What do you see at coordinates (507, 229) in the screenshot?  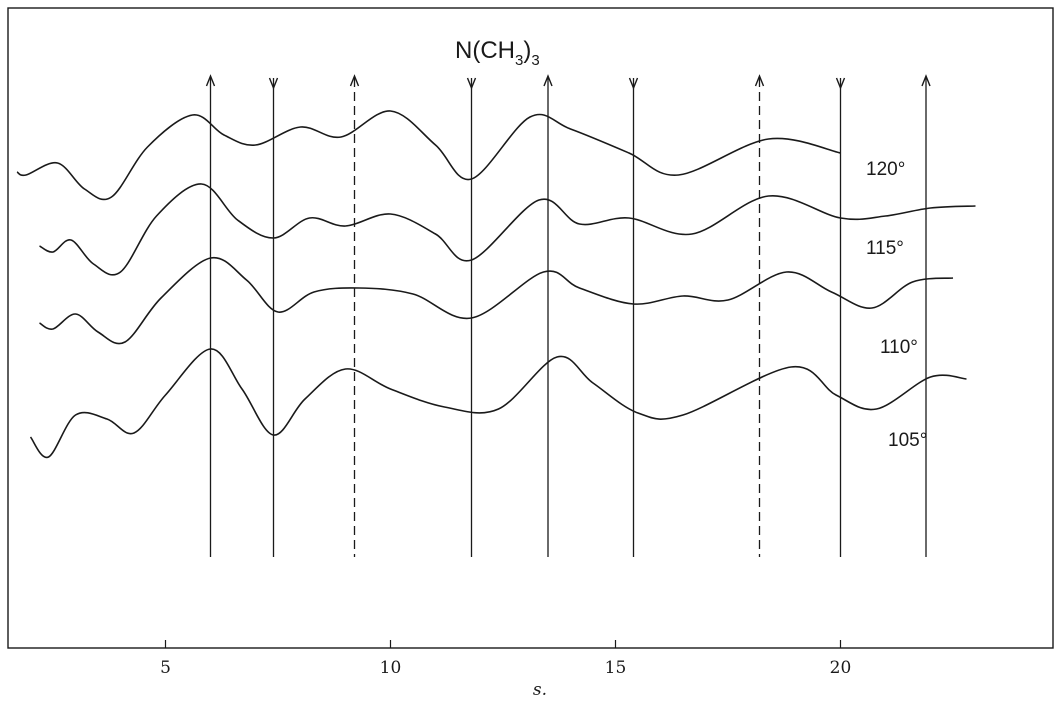 I see `curve-115deg` at bounding box center [507, 229].